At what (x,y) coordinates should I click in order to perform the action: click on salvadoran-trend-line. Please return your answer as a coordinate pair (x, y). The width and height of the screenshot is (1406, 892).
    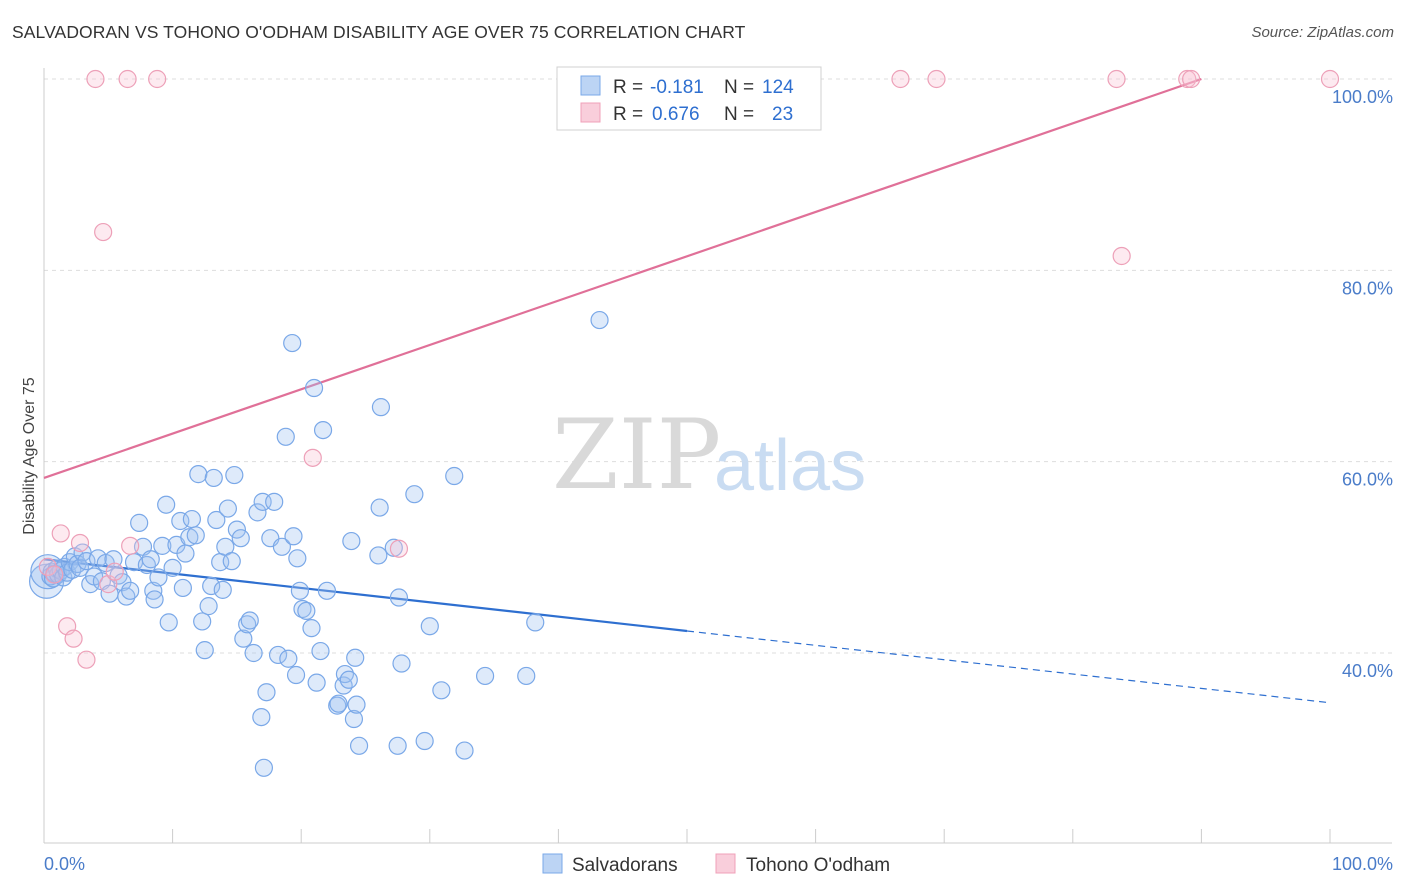
    Looking at the image, I should click on (365, 595).